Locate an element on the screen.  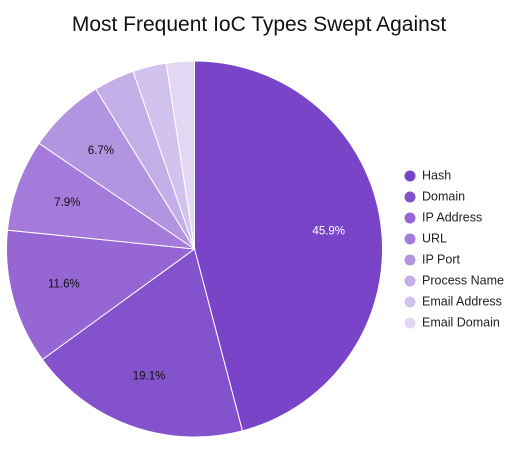
legend-item-domain: Domain is located at coordinates (434, 196).